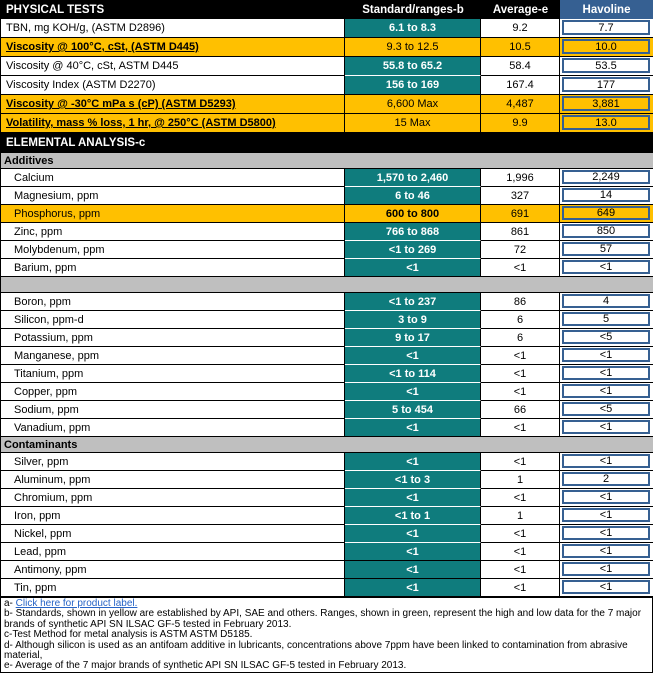 This screenshot has width=653, height=673. I want to click on havoline-value-box: 3,881, so click(606, 103).